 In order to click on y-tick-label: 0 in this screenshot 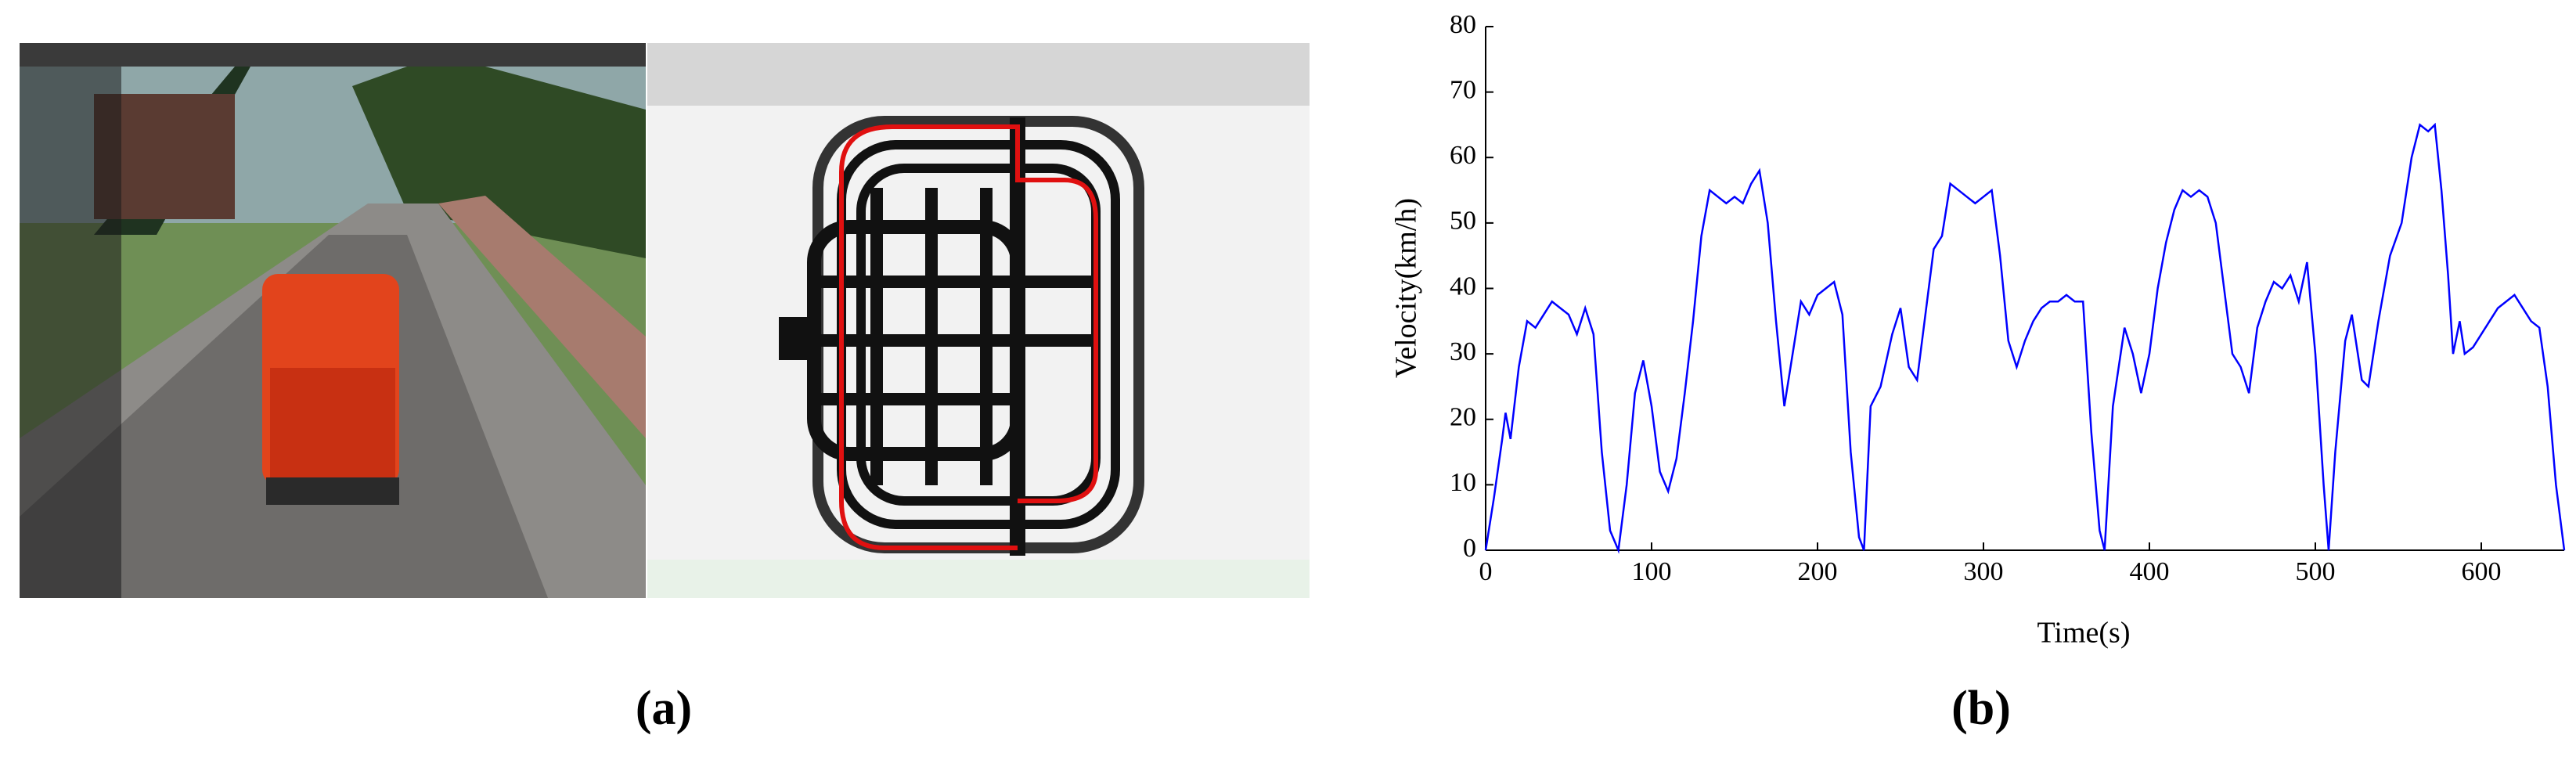, I will do `click(1469, 548)`.